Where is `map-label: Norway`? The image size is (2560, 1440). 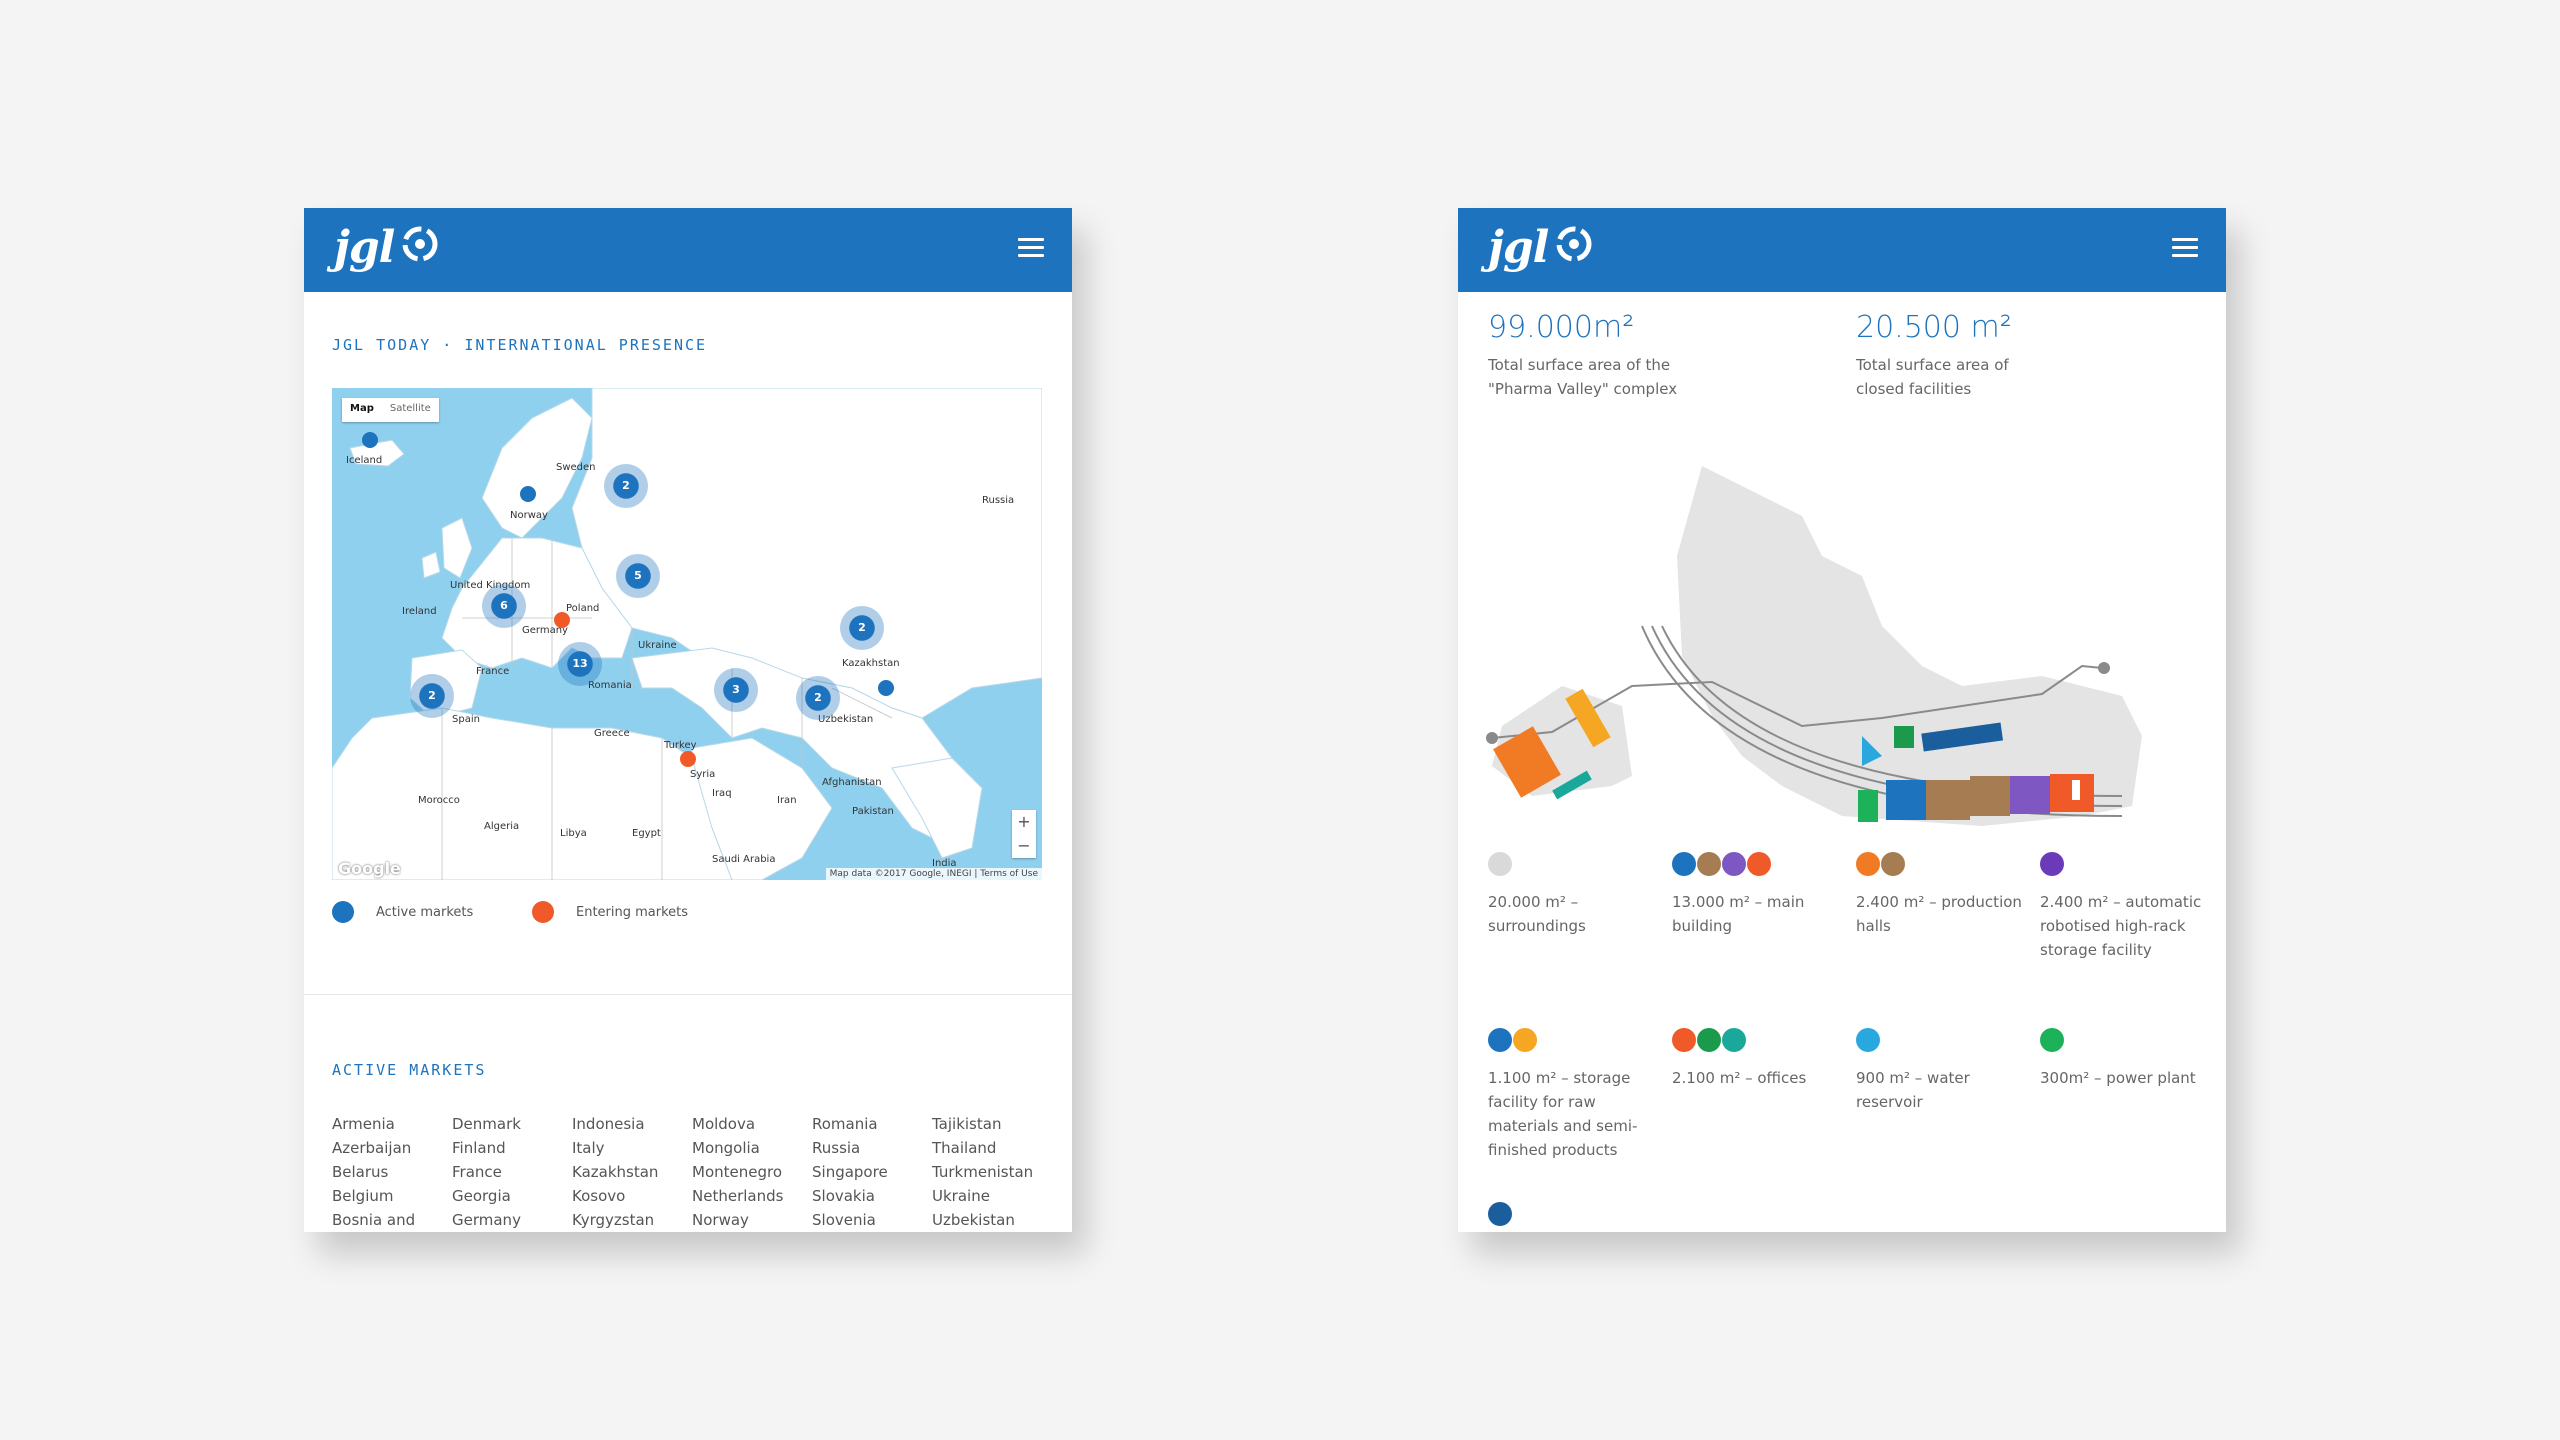 map-label: Norway is located at coordinates (529, 516).